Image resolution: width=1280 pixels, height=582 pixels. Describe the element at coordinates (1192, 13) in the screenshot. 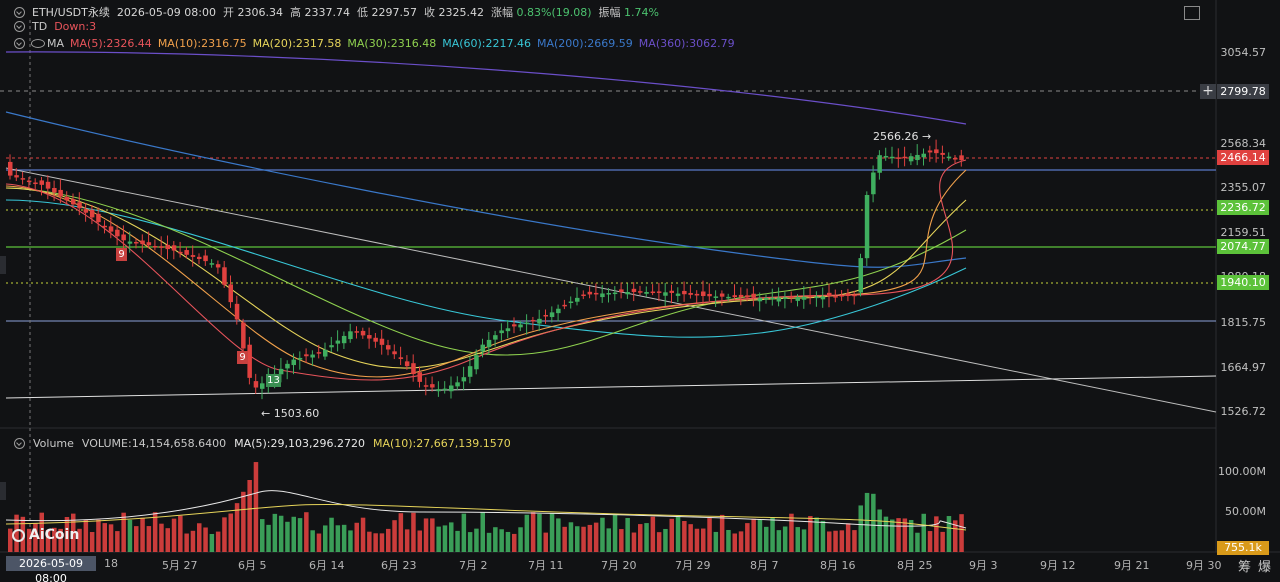

I see `fullscreen-icon` at that location.